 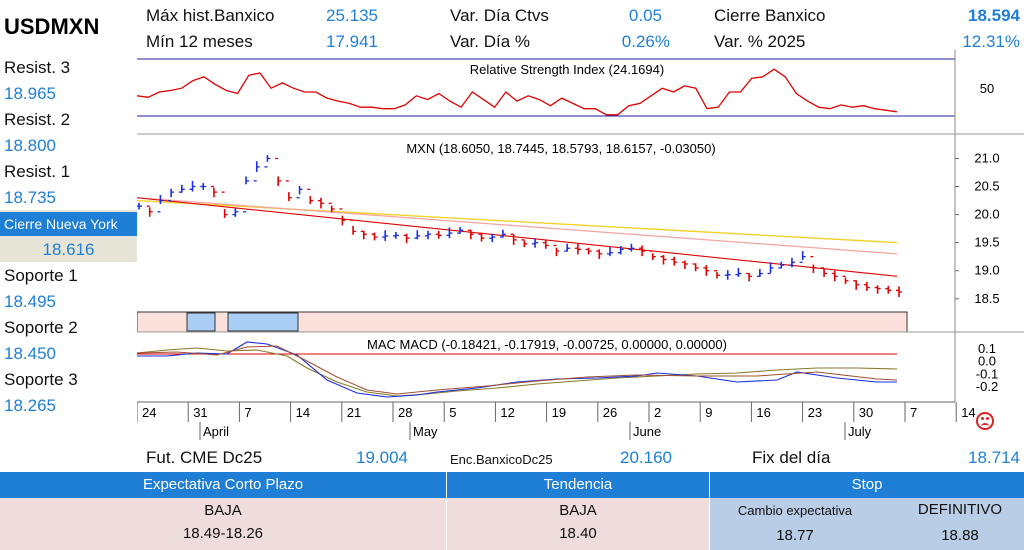 What do you see at coordinates (960, 509) in the screenshot?
I see `stop-sub2: DEFINITIVO` at bounding box center [960, 509].